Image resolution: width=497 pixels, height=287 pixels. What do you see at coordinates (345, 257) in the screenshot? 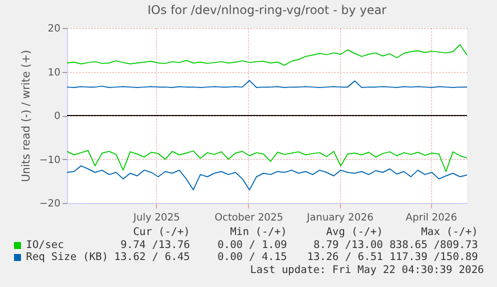
I see `text: 13.26 / 6.51` at bounding box center [345, 257].